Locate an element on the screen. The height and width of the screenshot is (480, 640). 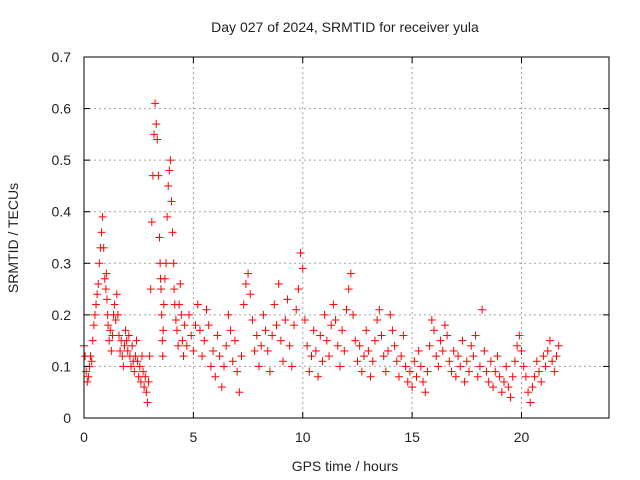
y-tick-label: 0.1 is located at coordinates (62, 366).